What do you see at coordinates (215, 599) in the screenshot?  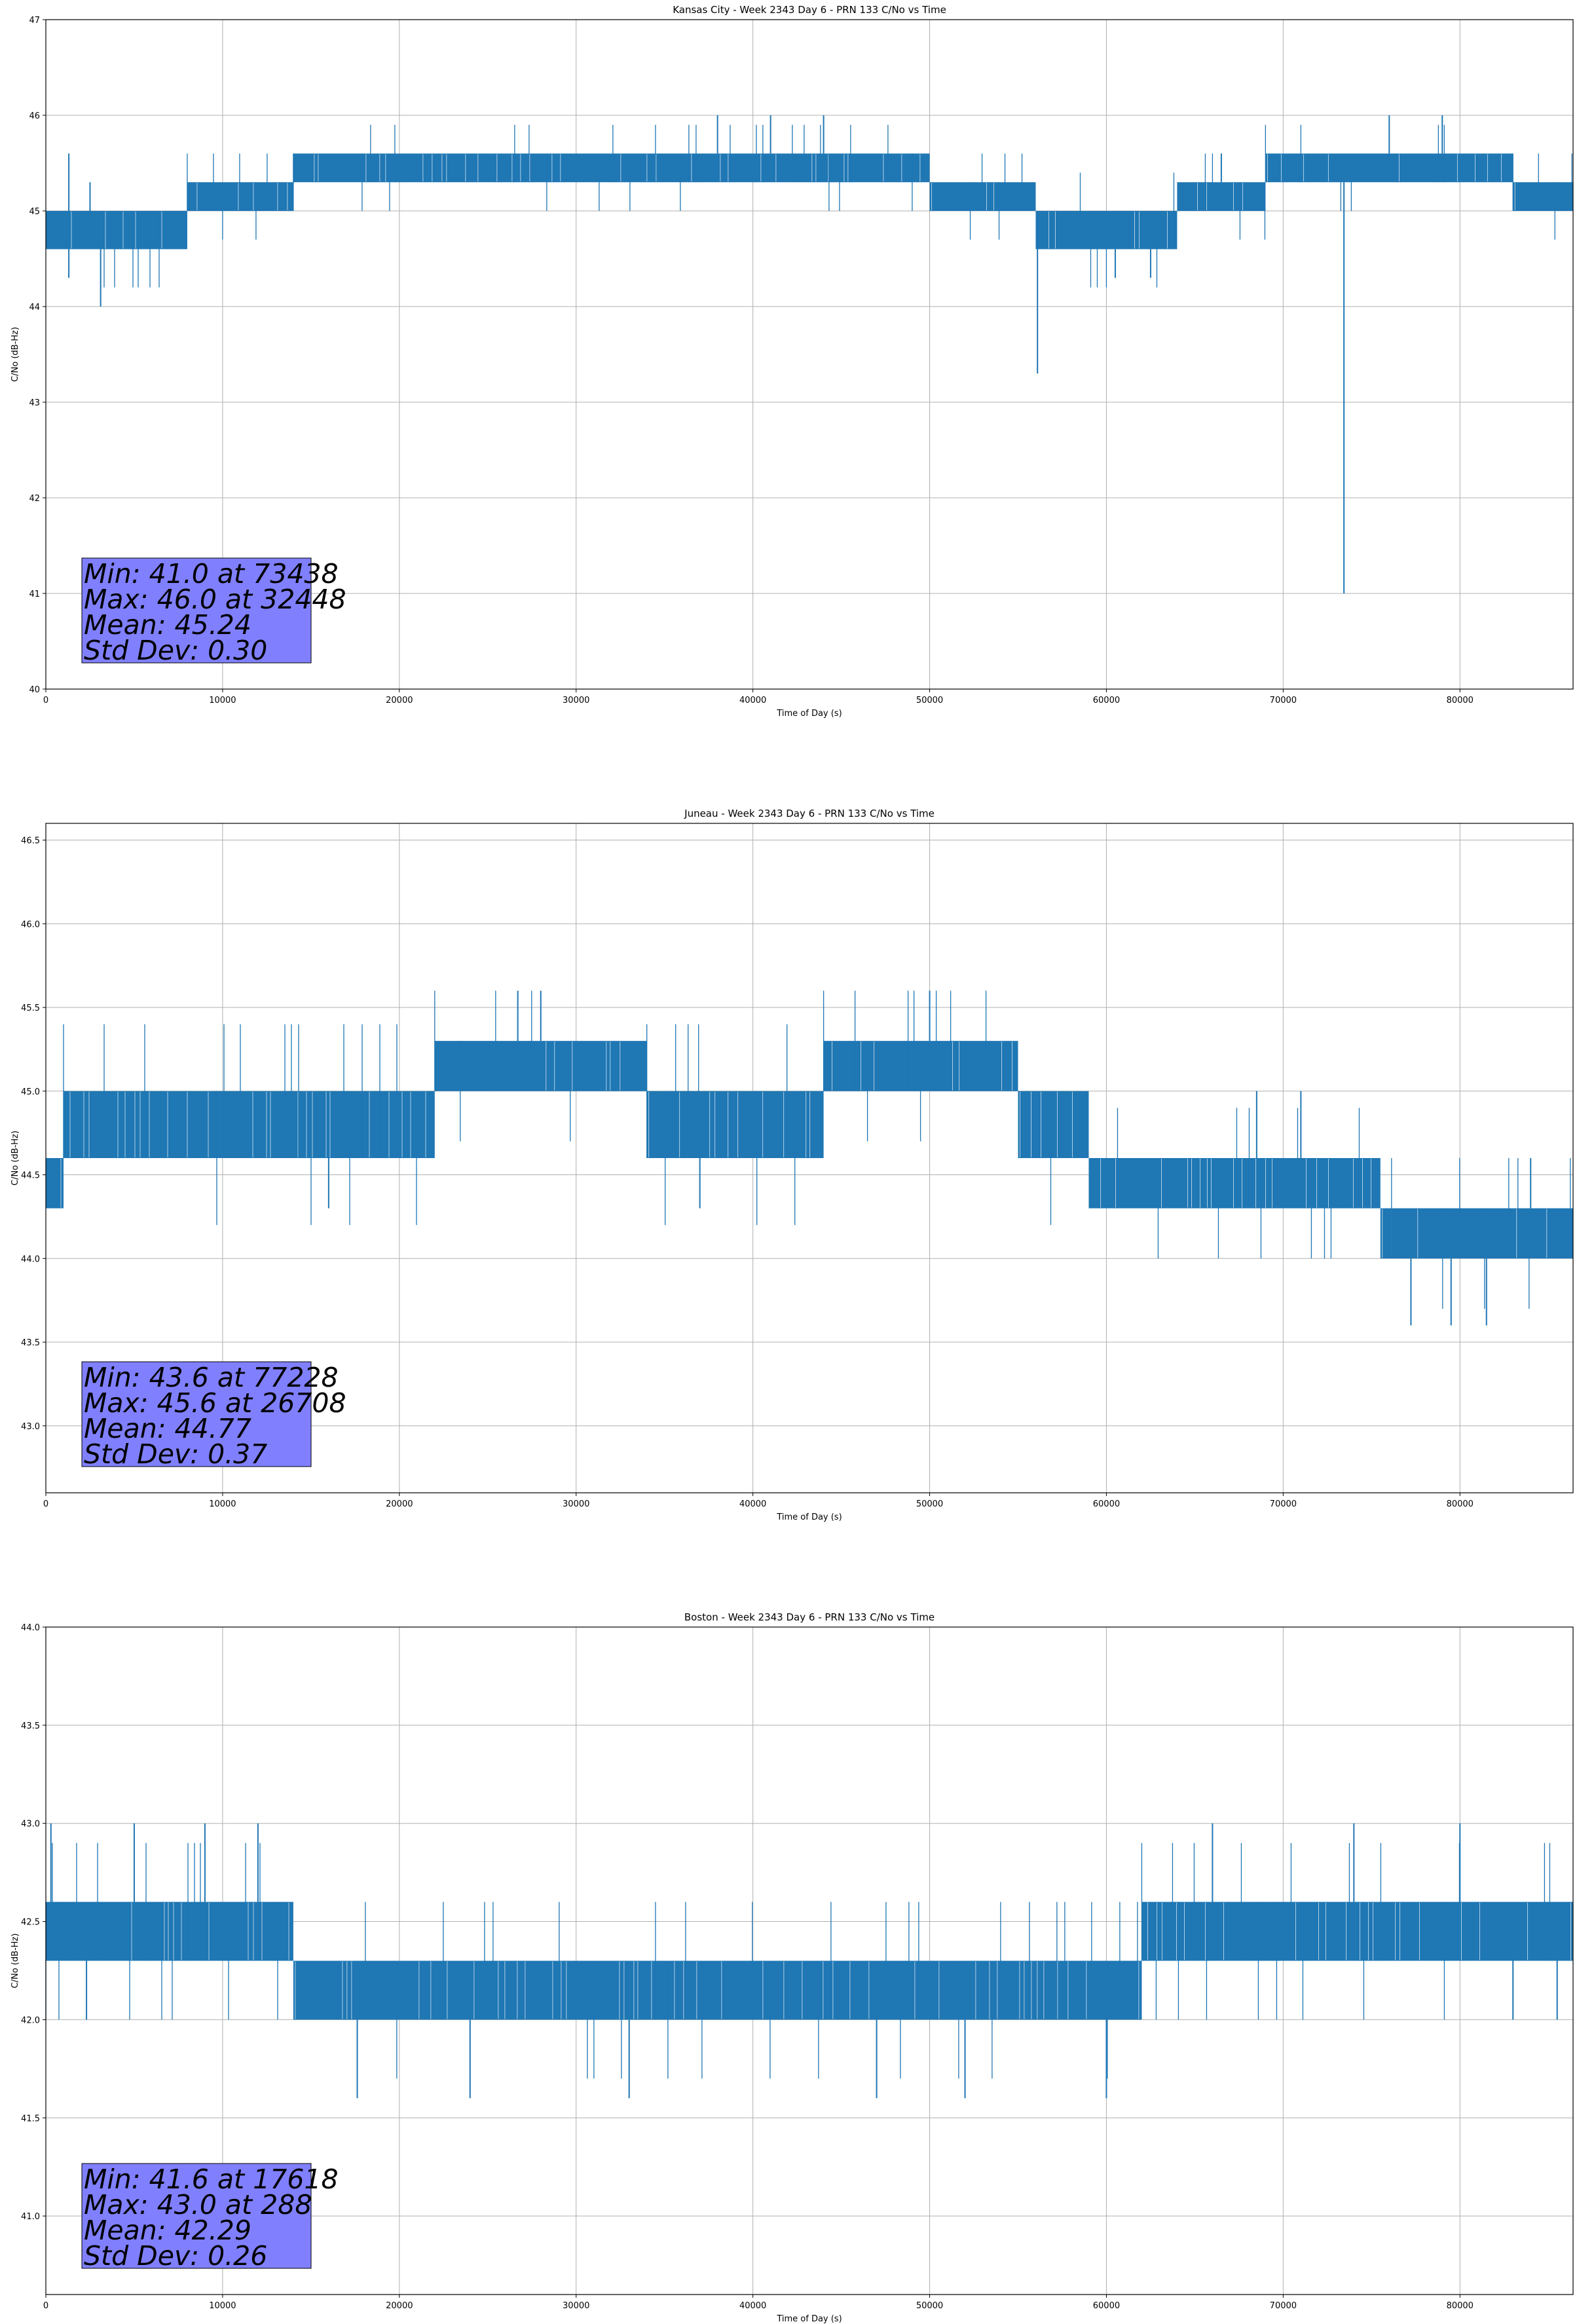 I see `stats-max: Max: 46.0 at 32448` at bounding box center [215, 599].